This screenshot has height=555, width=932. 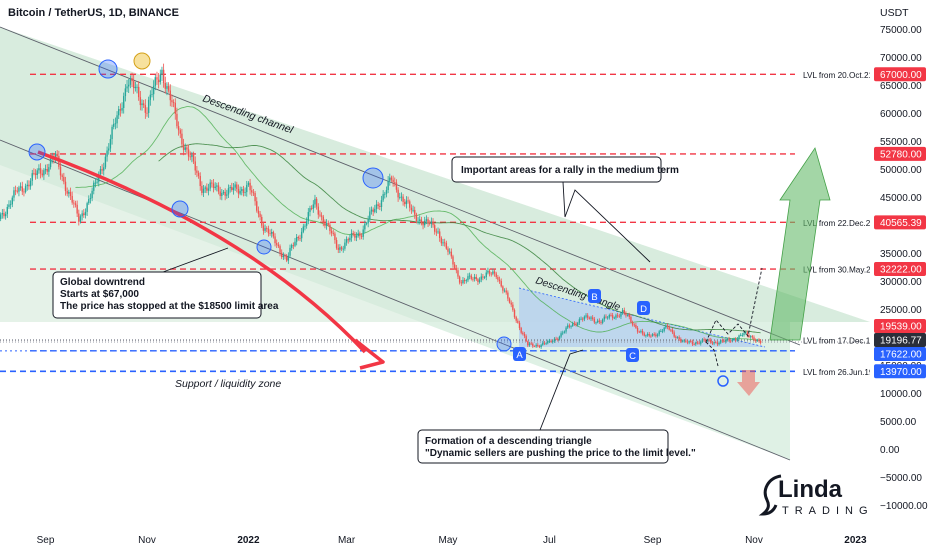 I want to click on top-pivot-circle, so click(x=142, y=61).